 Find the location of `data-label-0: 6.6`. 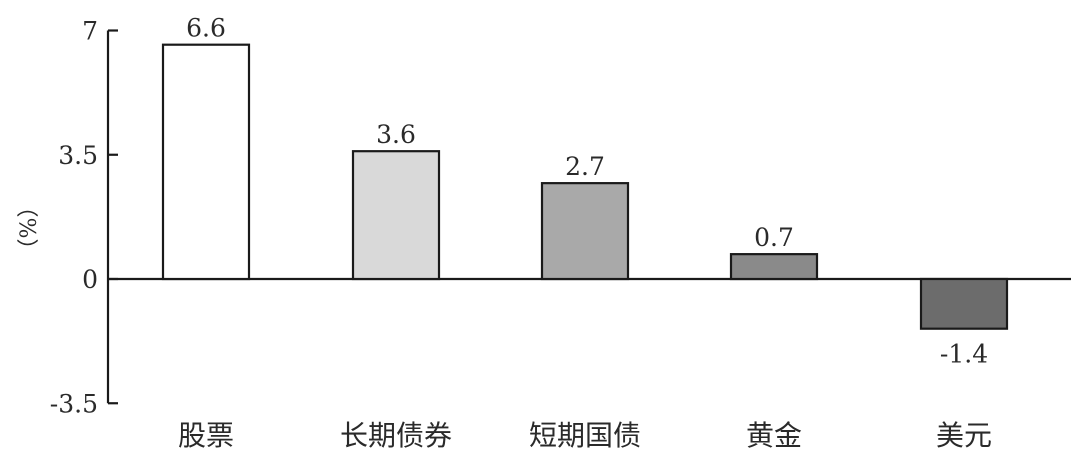

data-label-0: 6.6 is located at coordinates (206, 28).